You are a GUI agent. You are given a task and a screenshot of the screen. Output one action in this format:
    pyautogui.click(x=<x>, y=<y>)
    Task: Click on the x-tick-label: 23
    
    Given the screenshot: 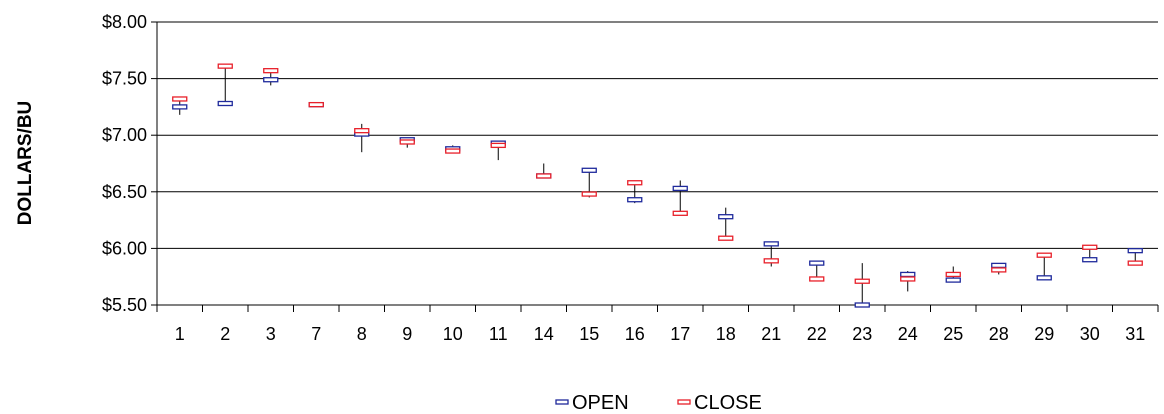 What is the action you would take?
    pyautogui.click(x=862, y=334)
    